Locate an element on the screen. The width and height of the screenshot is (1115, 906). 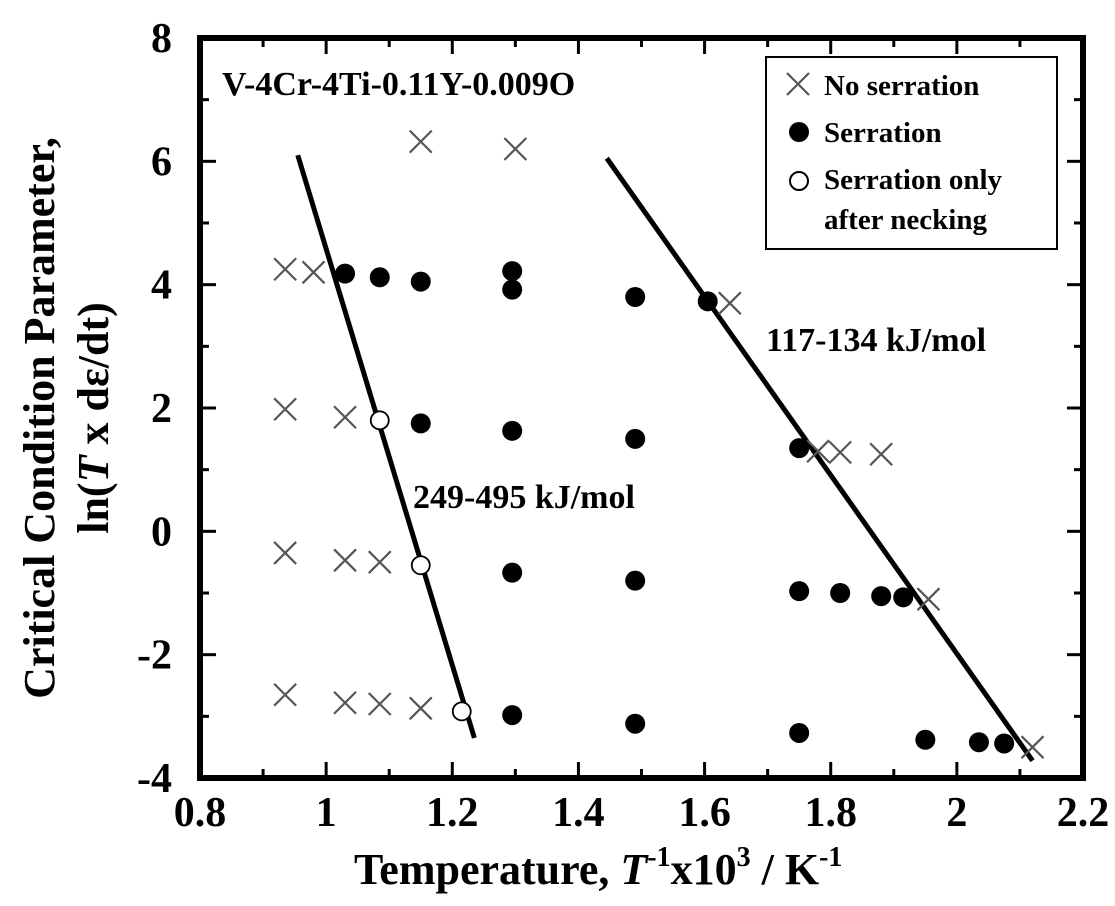
legend-label-serration-after-necking-1: Serration only is located at coordinates (913, 180).